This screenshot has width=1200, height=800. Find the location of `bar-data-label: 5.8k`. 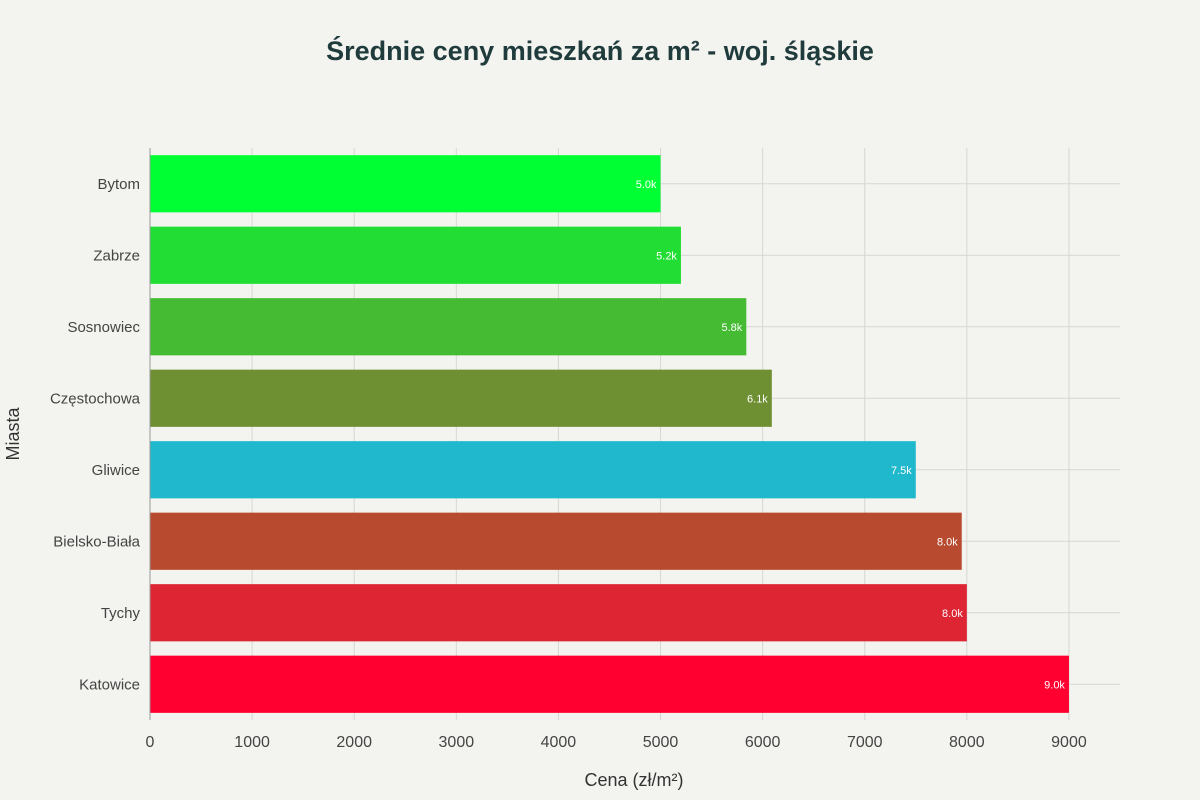

bar-data-label: 5.8k is located at coordinates (731, 328).